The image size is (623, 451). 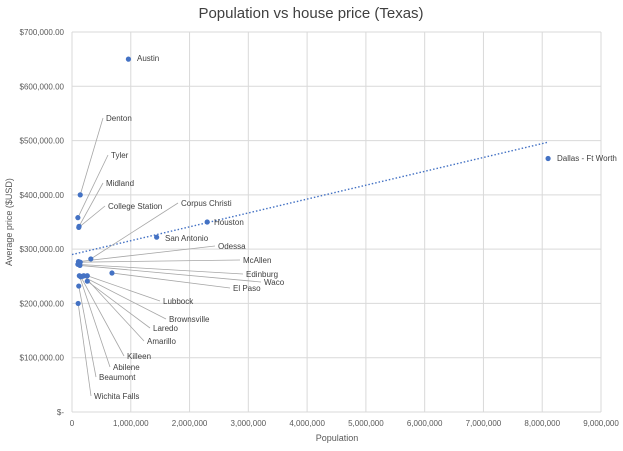 What do you see at coordinates (366, 423) in the screenshot?
I see `x-tick-label: 5,000,000` at bounding box center [366, 423].